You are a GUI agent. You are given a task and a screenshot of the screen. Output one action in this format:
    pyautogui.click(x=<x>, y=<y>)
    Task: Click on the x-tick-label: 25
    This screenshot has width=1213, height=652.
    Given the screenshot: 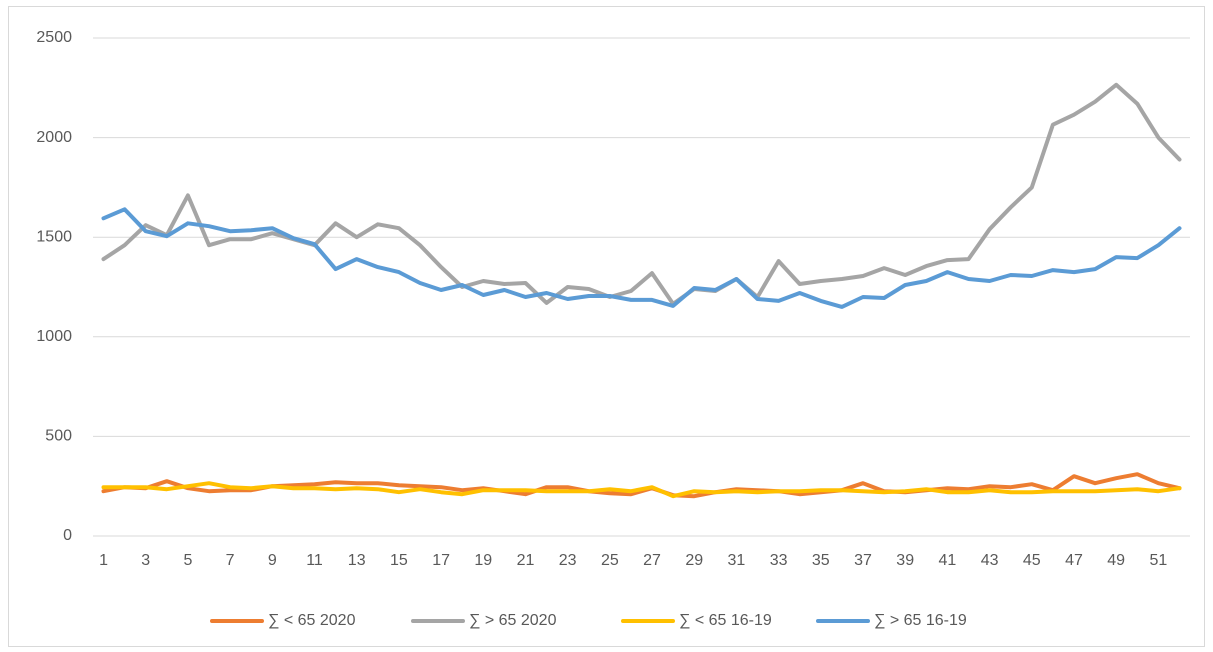 What is the action you would take?
    pyautogui.click(x=610, y=560)
    